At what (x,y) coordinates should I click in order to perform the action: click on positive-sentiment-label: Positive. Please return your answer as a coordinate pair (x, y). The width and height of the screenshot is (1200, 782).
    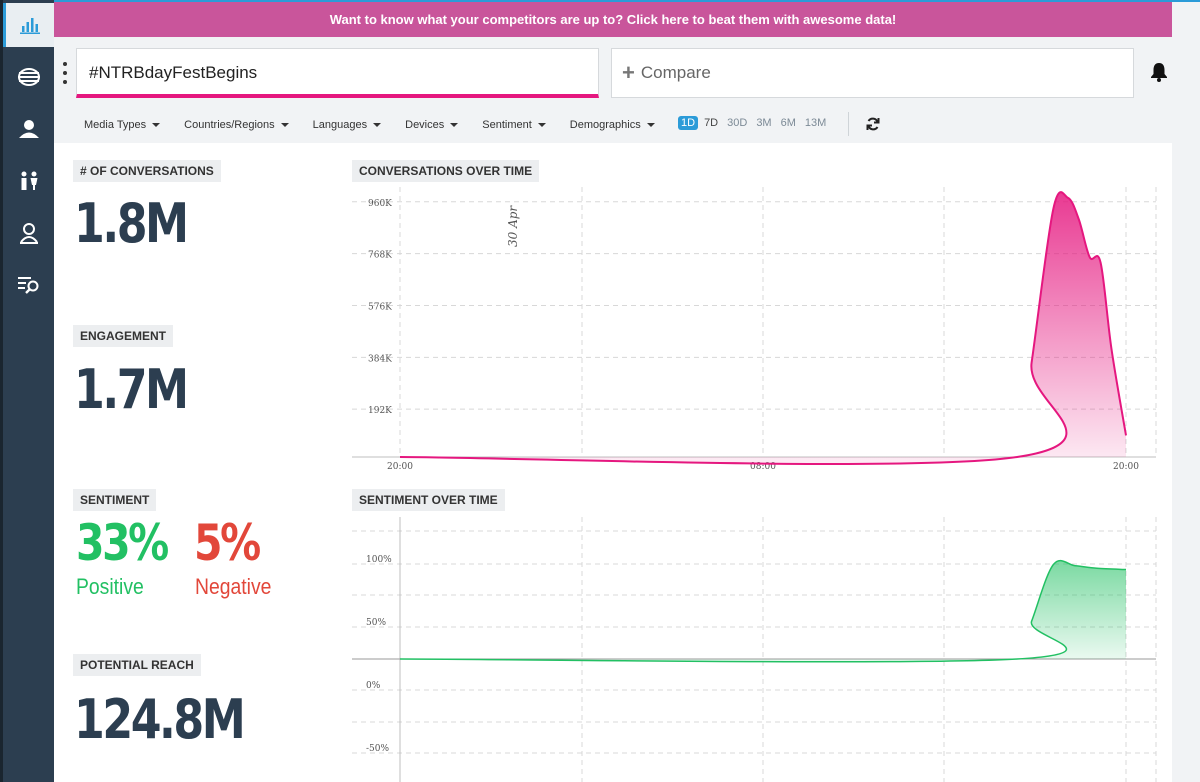
    Looking at the image, I should click on (110, 586).